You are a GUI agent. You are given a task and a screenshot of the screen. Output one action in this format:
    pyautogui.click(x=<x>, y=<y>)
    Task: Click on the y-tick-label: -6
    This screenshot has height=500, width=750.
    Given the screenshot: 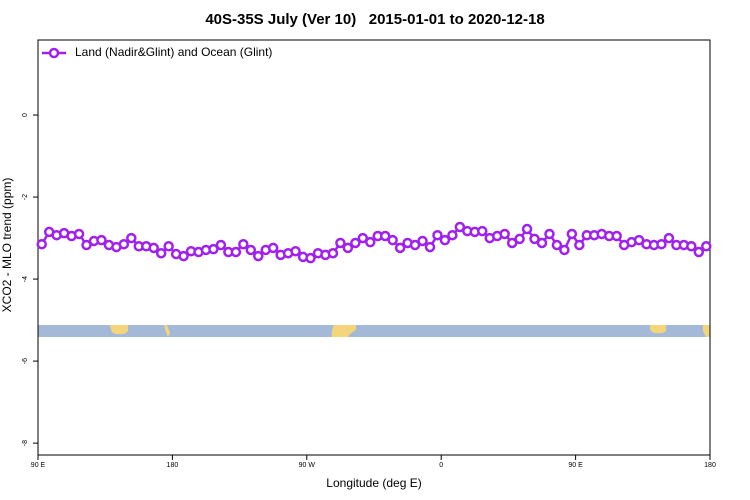 What is the action you would take?
    pyautogui.click(x=25, y=361)
    